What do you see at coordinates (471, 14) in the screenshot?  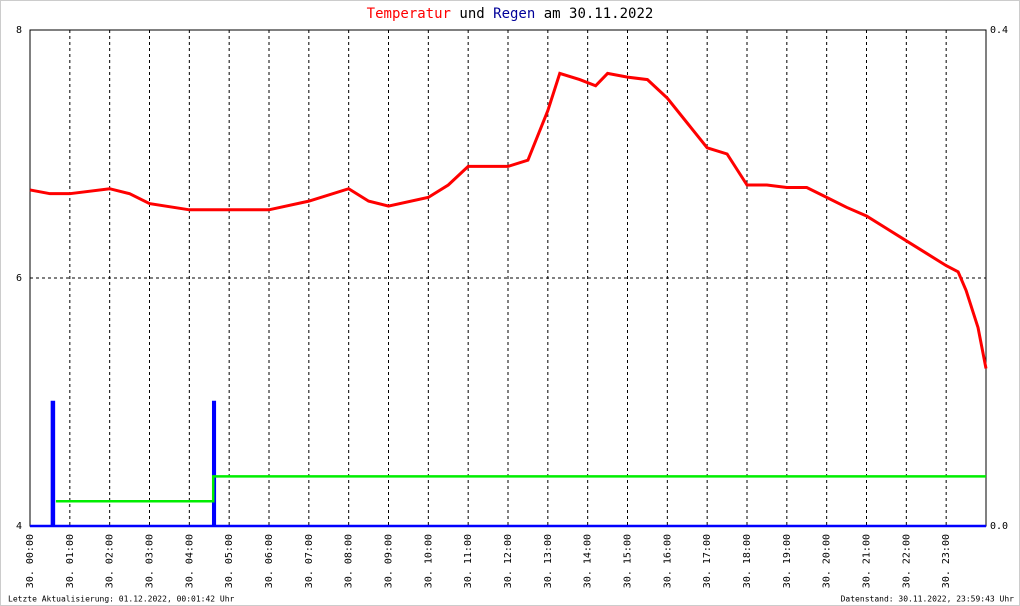 I see `title-part: und` at bounding box center [471, 14].